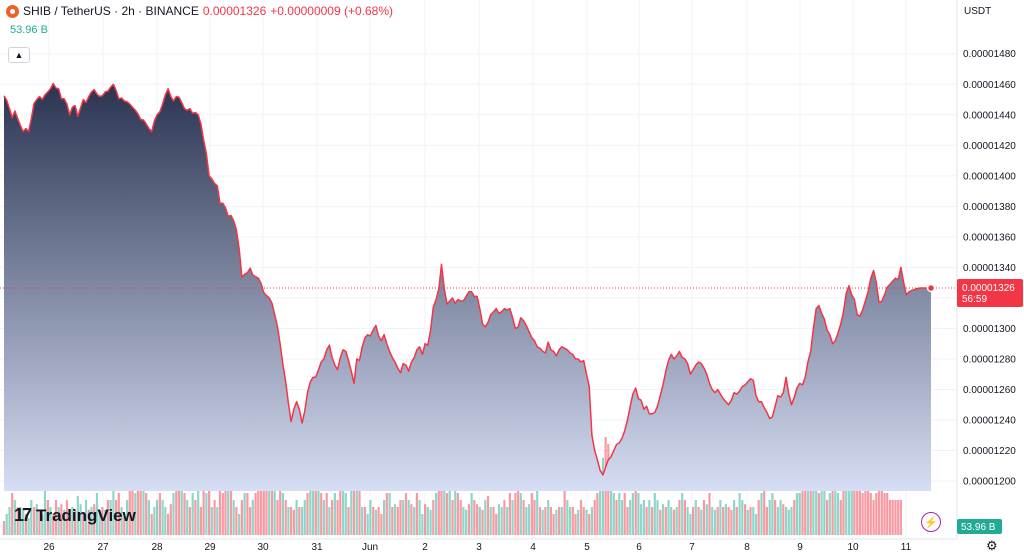 The image size is (1024, 555). What do you see at coordinates (210, 547) in the screenshot?
I see `time-tick-label: 29` at bounding box center [210, 547].